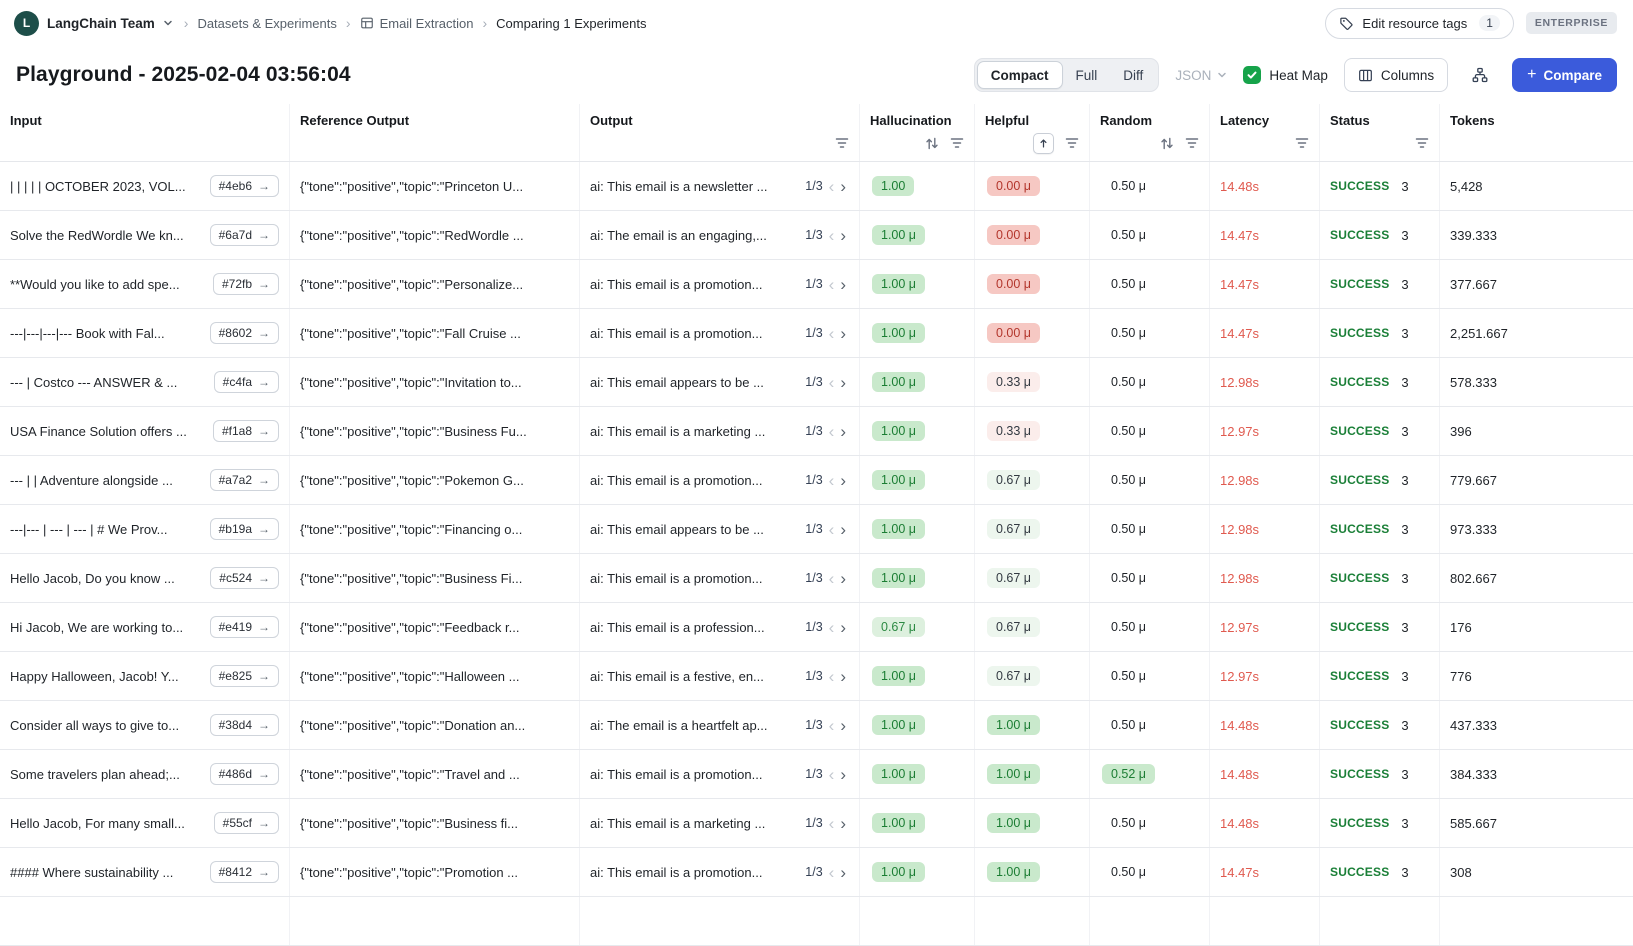  Describe the element at coordinates (1192, 143) in the screenshot. I see `random-filter-button` at that location.